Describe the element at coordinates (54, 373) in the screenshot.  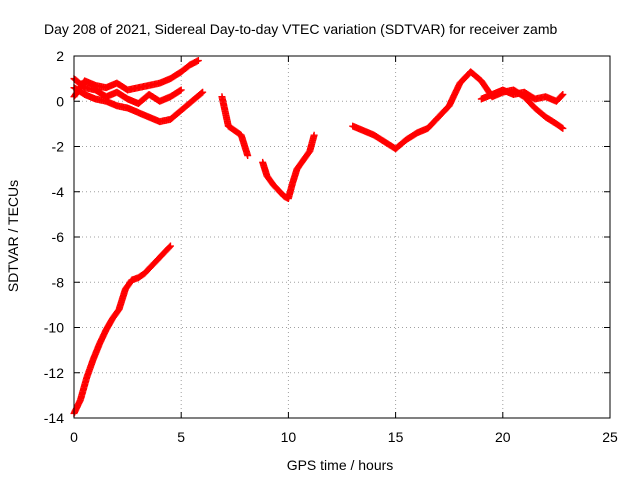
I see `y-tick-label: -12` at that location.